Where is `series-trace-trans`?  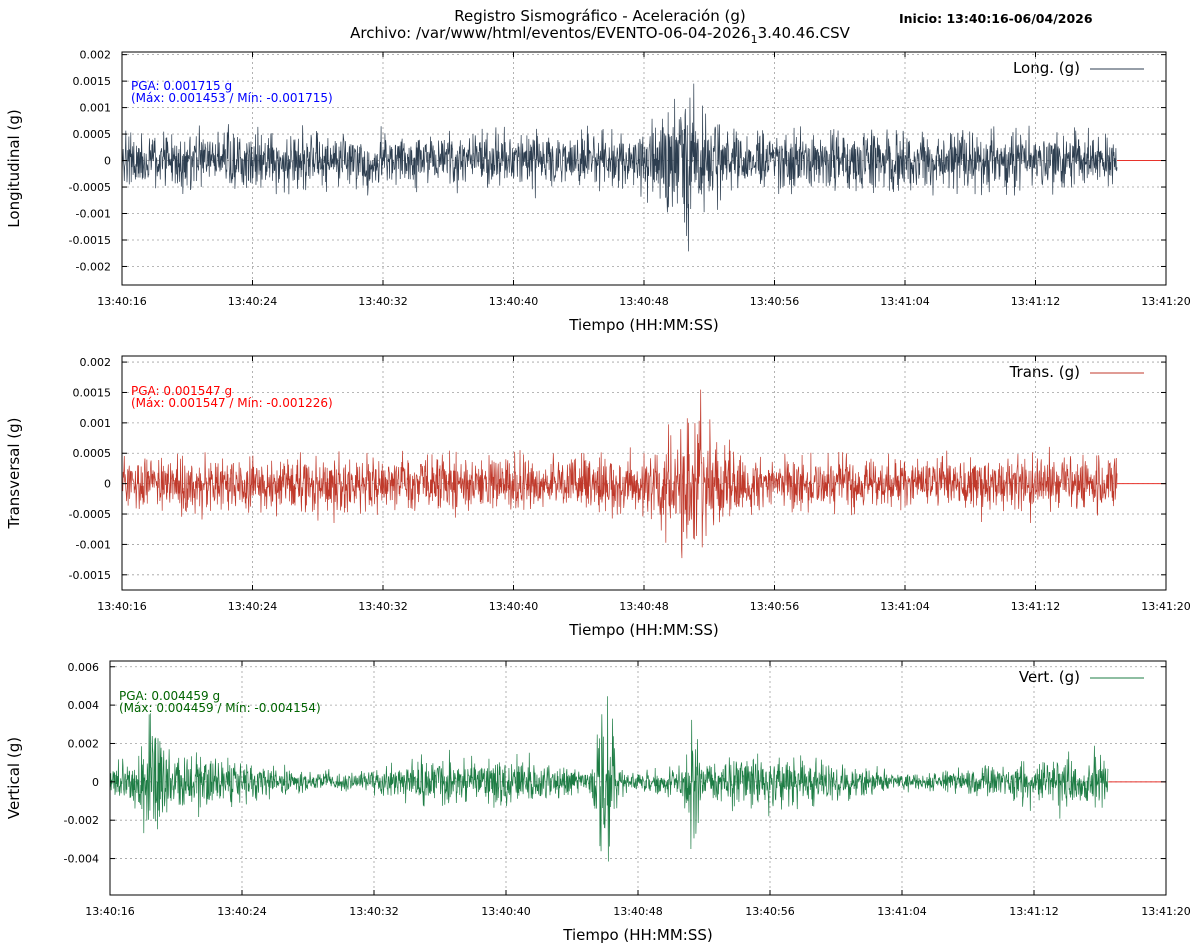
series-trace-trans is located at coordinates (619, 474).